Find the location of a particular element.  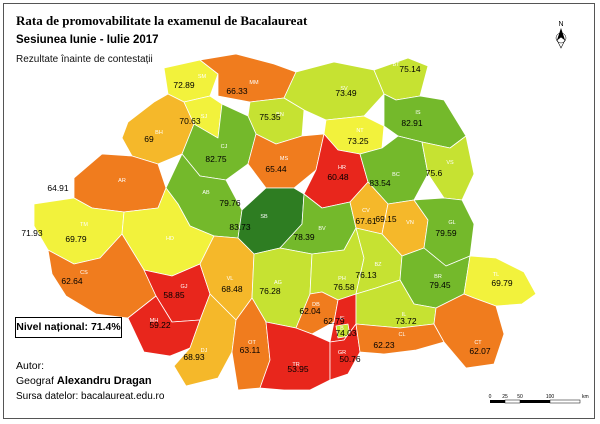

county-value-vs: 75.6 is located at coordinates (434, 173).